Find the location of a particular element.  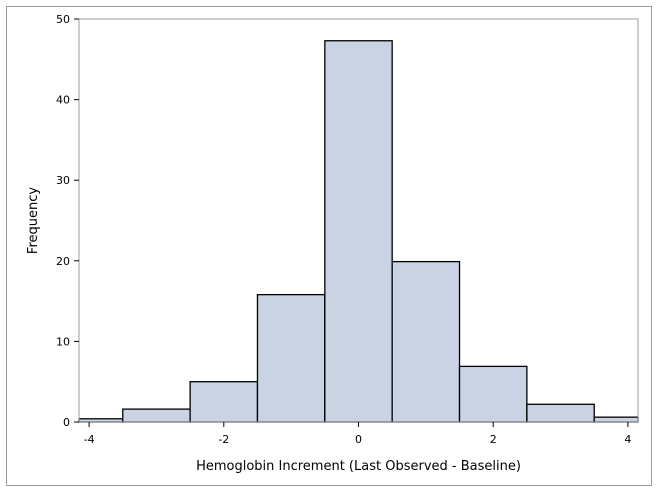

y-axis-title: Frequency is located at coordinates (33, 220).